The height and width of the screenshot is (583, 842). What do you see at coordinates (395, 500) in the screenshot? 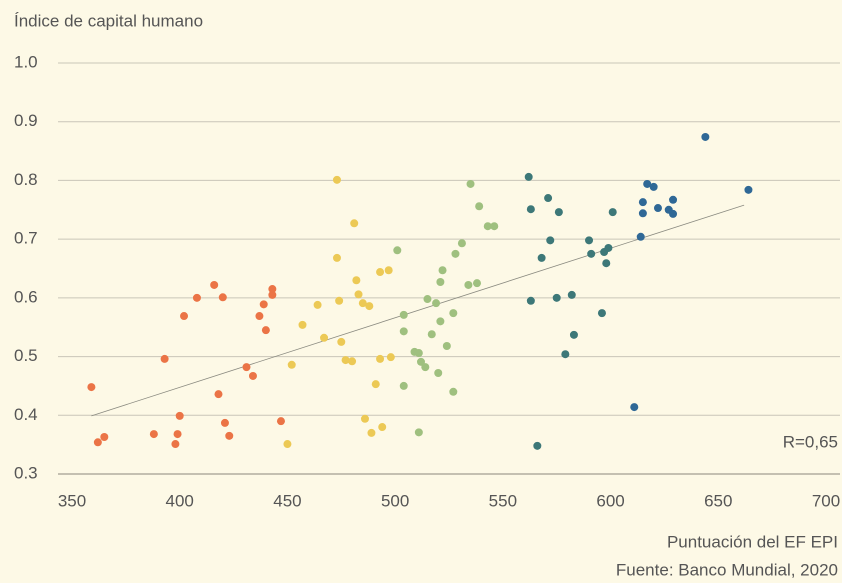
I see `x-tick-label: 500` at bounding box center [395, 500].